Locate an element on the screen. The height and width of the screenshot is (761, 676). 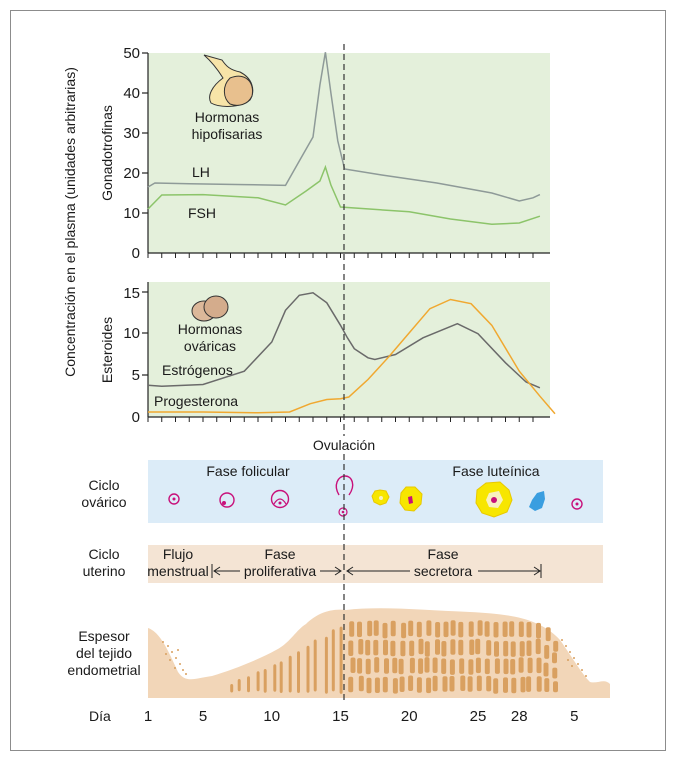
mature-corpus-luteum-icon is located at coordinates (494, 499).